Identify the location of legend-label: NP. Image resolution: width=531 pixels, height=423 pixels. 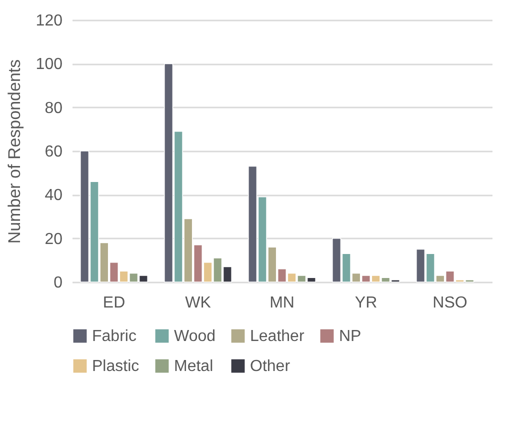
(350, 336).